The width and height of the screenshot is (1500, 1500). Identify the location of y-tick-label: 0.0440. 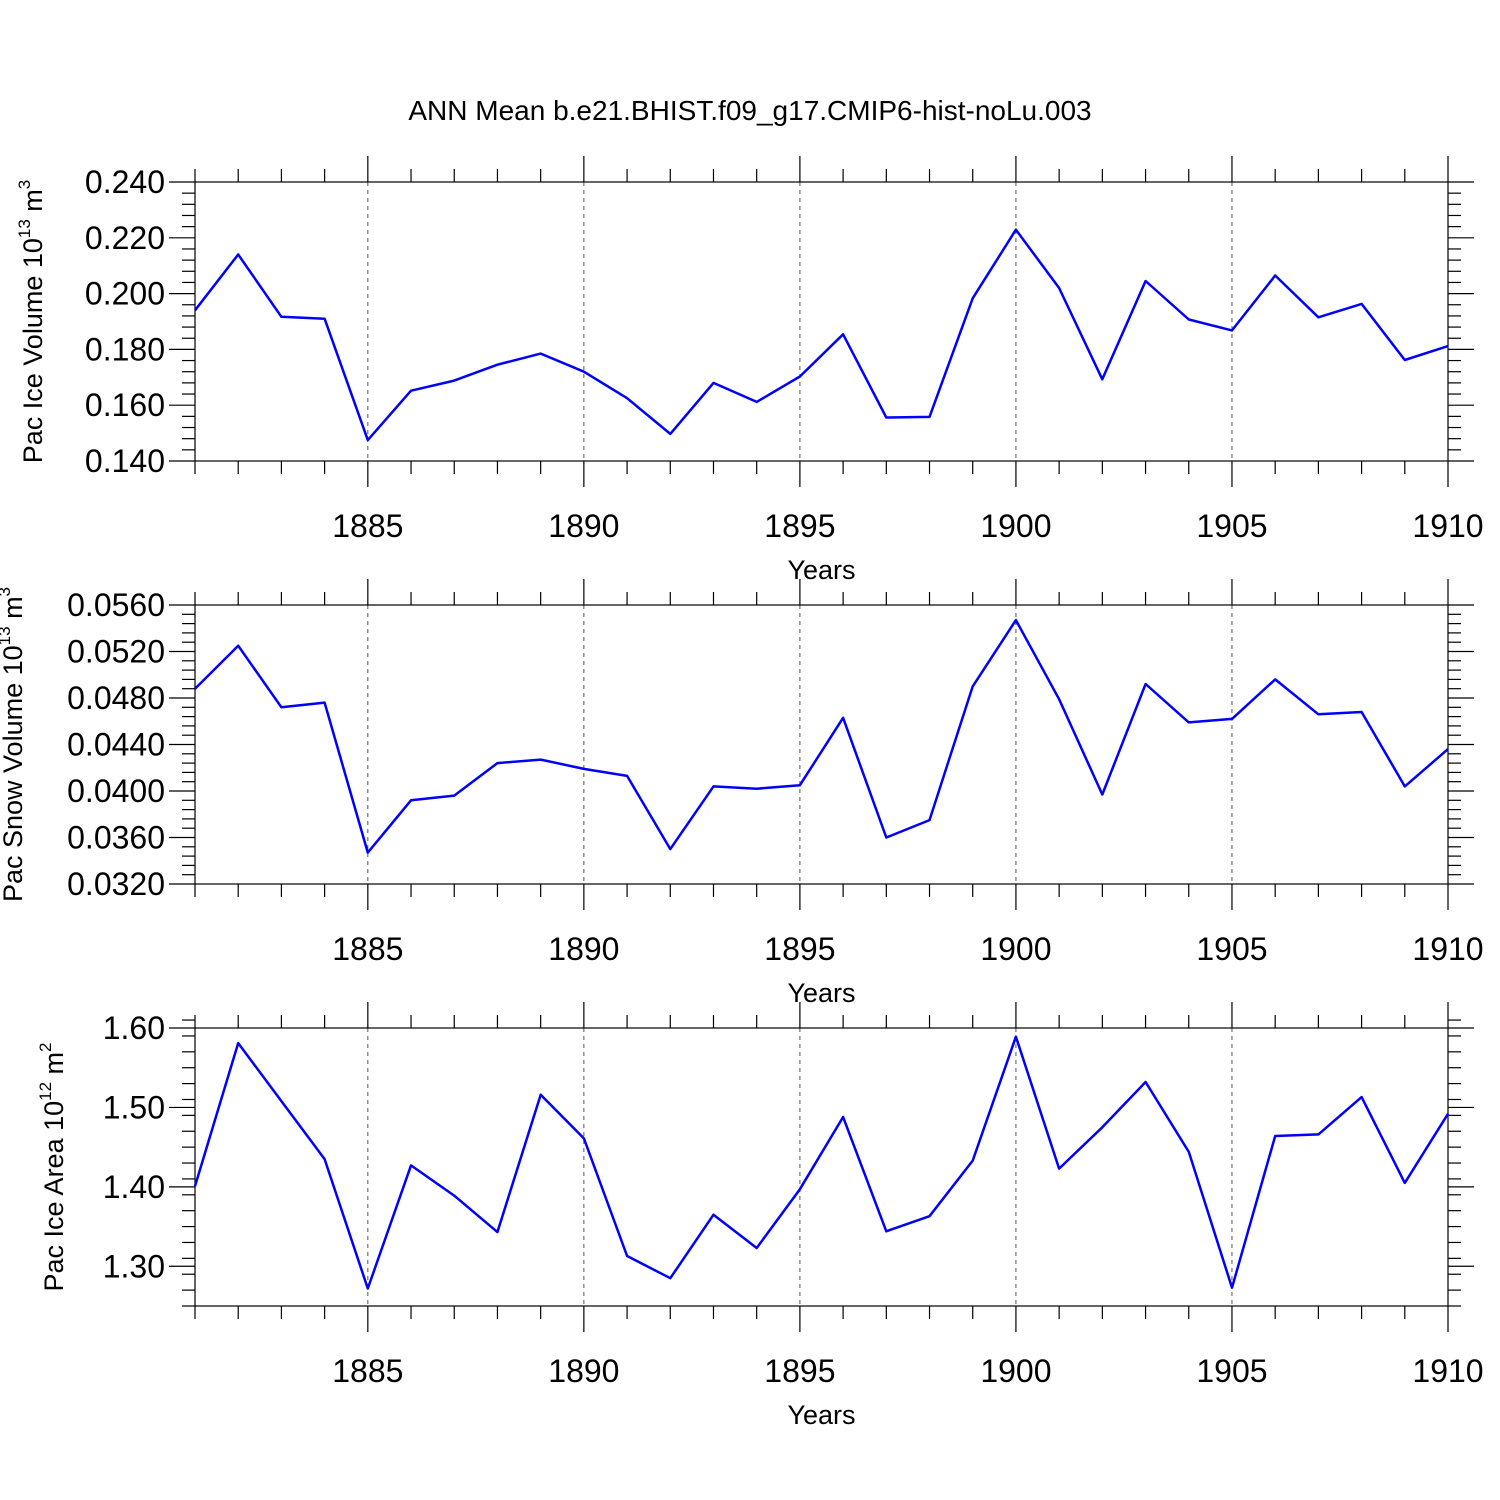
(116, 745).